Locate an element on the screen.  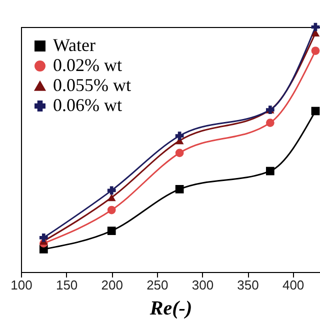
legend-label: Water is located at coordinates (74, 45).